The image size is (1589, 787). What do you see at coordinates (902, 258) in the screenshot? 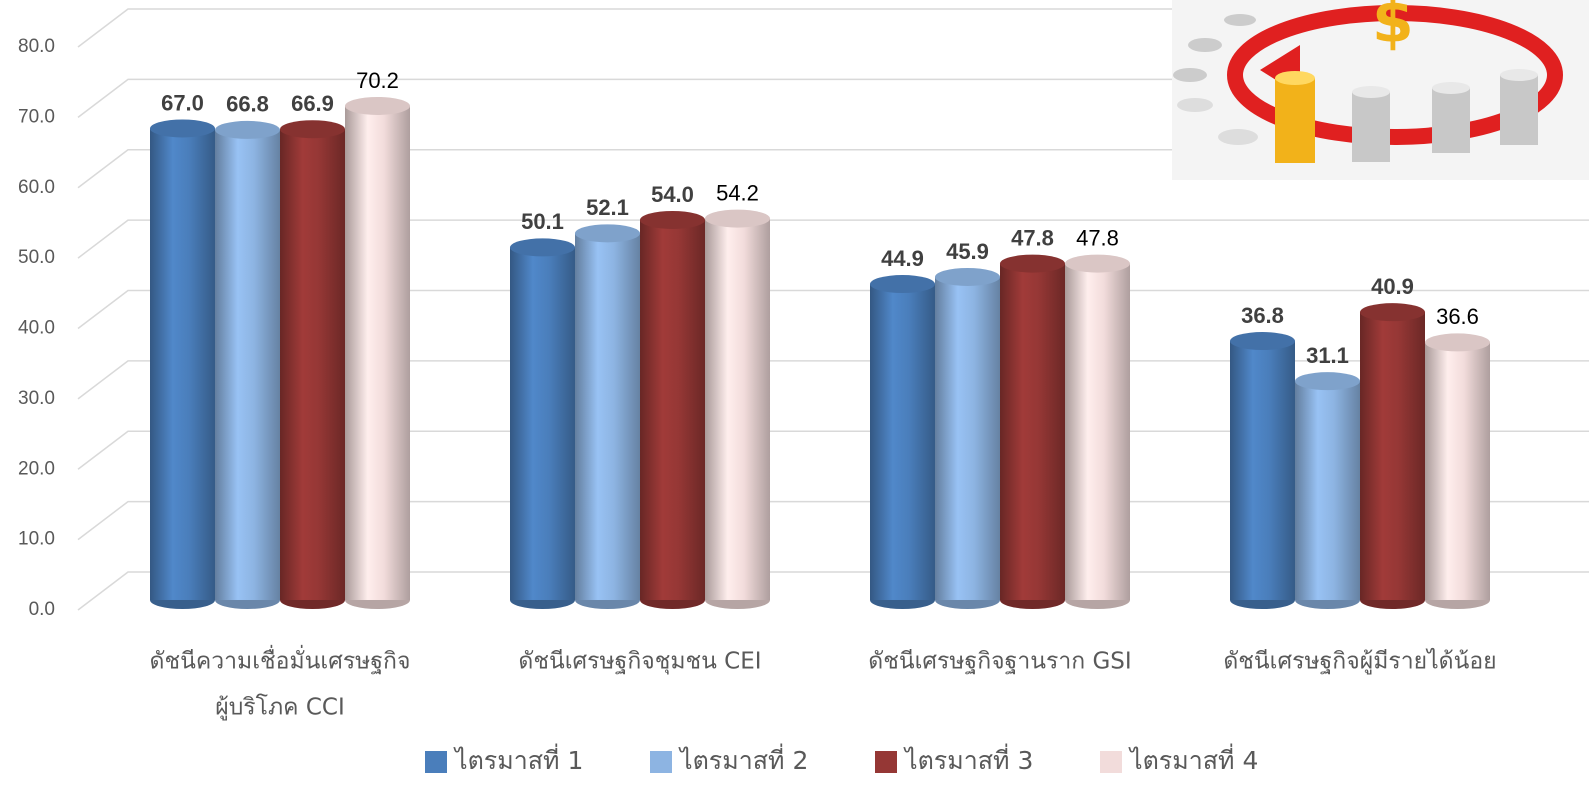
I see `value-label: 44.9` at bounding box center [902, 258].